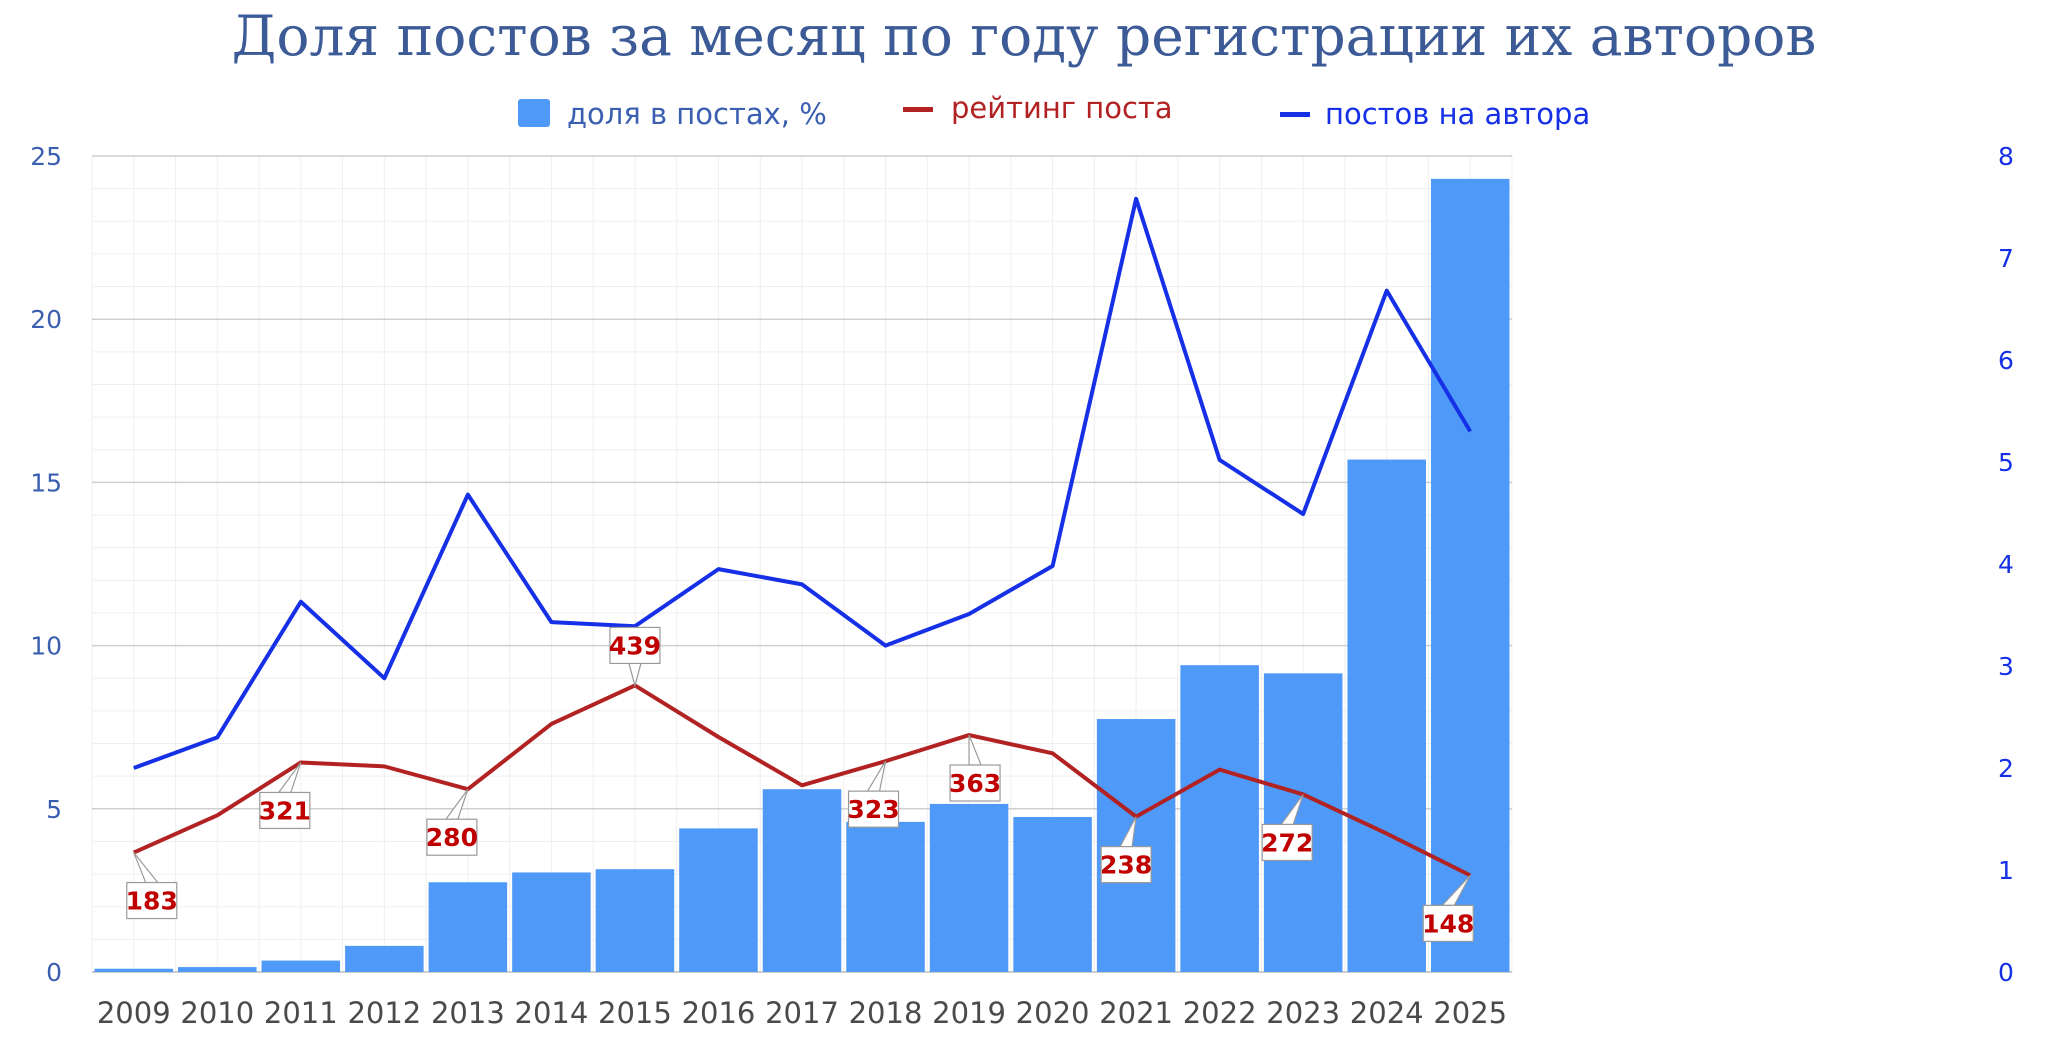 The width and height of the screenshot is (2048, 1061). I want to click on x-tick-label: 2016, so click(719, 1013).